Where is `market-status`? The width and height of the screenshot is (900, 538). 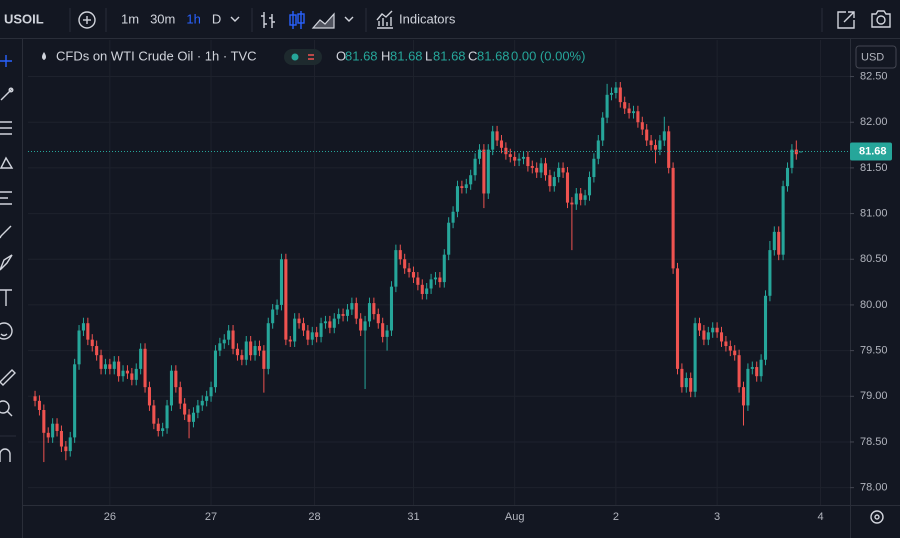
market-status is located at coordinates (295, 57).